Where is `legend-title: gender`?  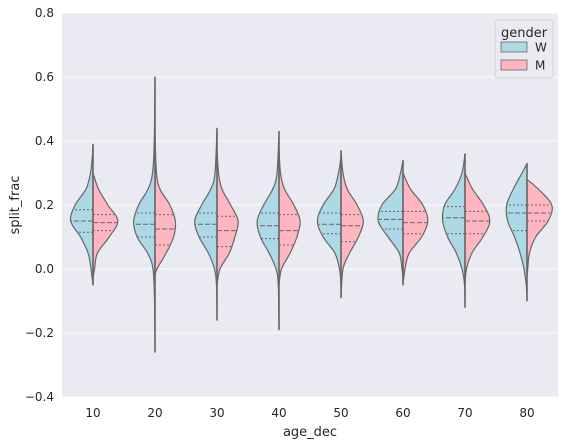 legend-title: gender is located at coordinates (524, 33).